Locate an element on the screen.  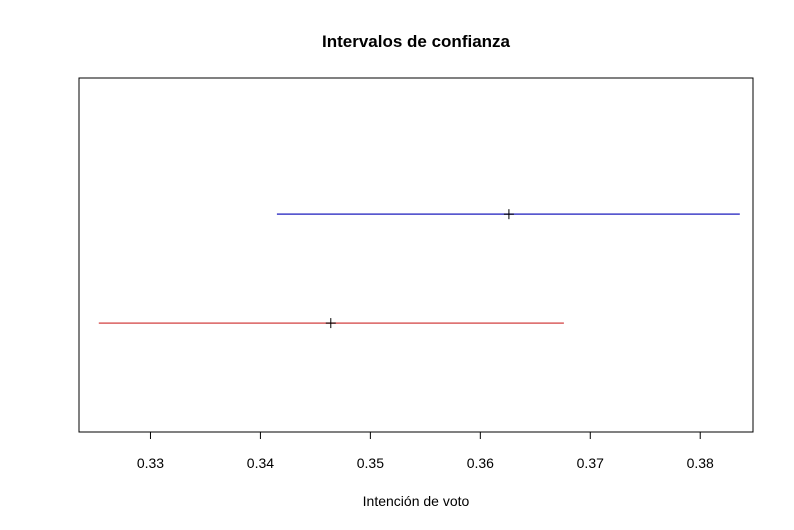
x-tick-label: 0.33 is located at coordinates (150, 463).